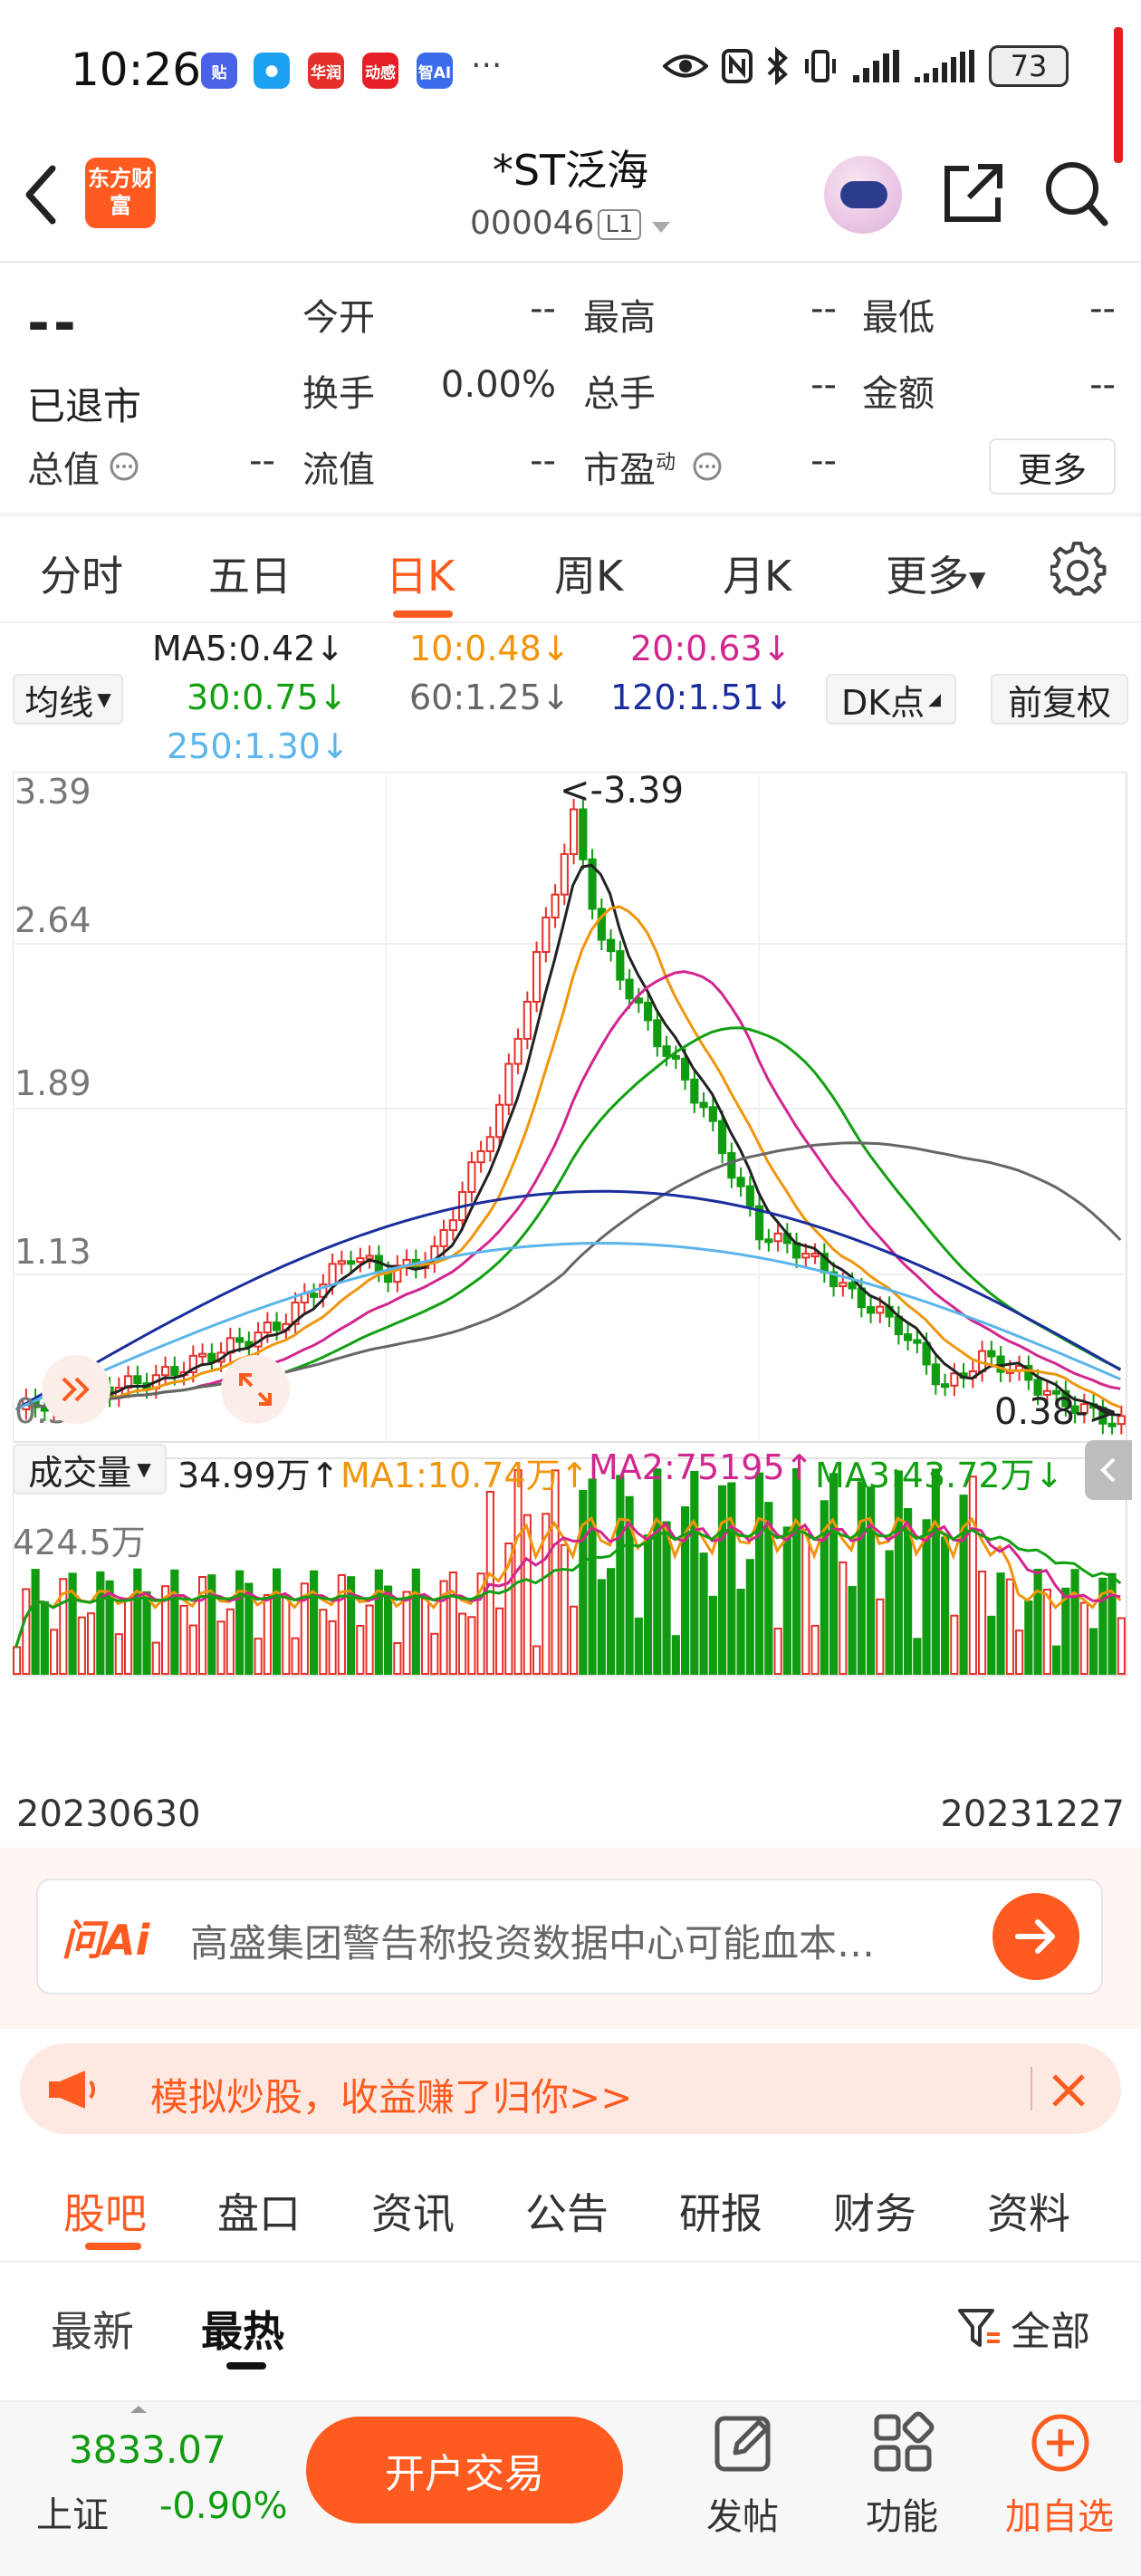  I want to click on add-watchlist-icon, so click(1060, 2443).